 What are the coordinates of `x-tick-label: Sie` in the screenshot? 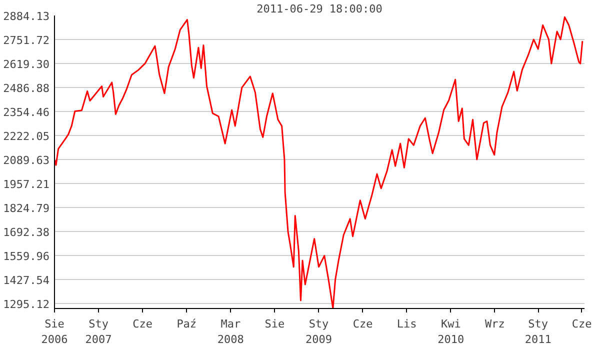 It's located at (274, 324).